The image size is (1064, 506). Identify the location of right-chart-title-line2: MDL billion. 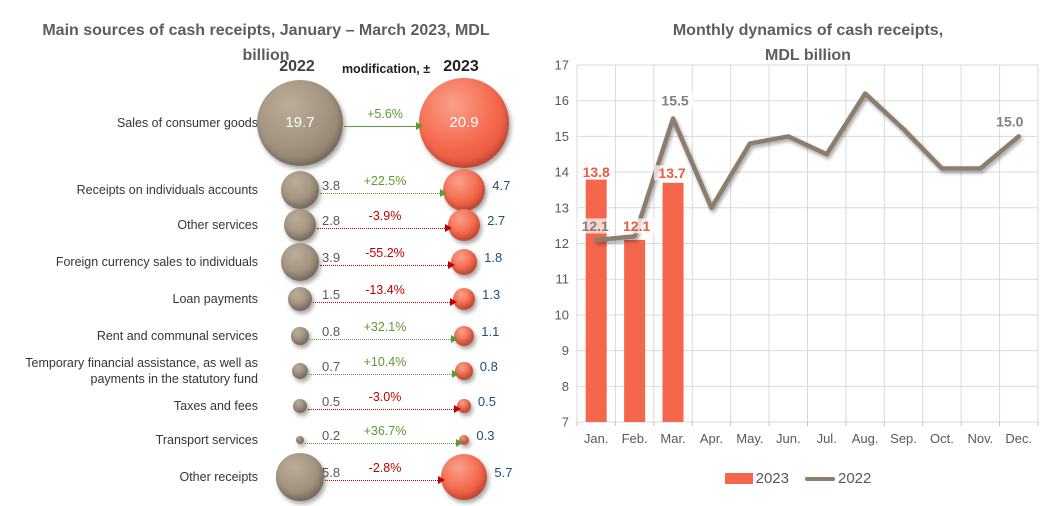
(808, 56).